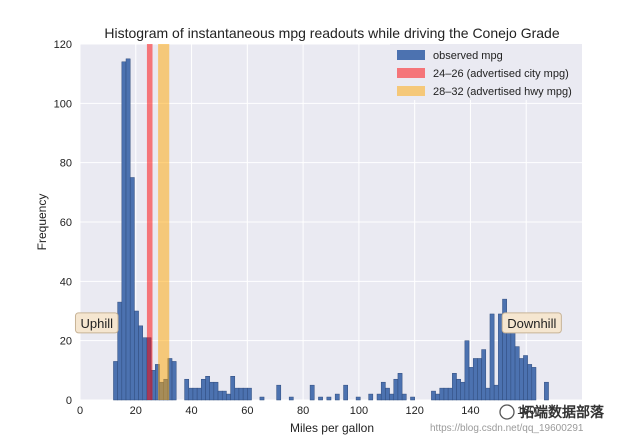 The image size is (640, 439). I want to click on legend-swatch-hwy-mpg, so click(411, 91).